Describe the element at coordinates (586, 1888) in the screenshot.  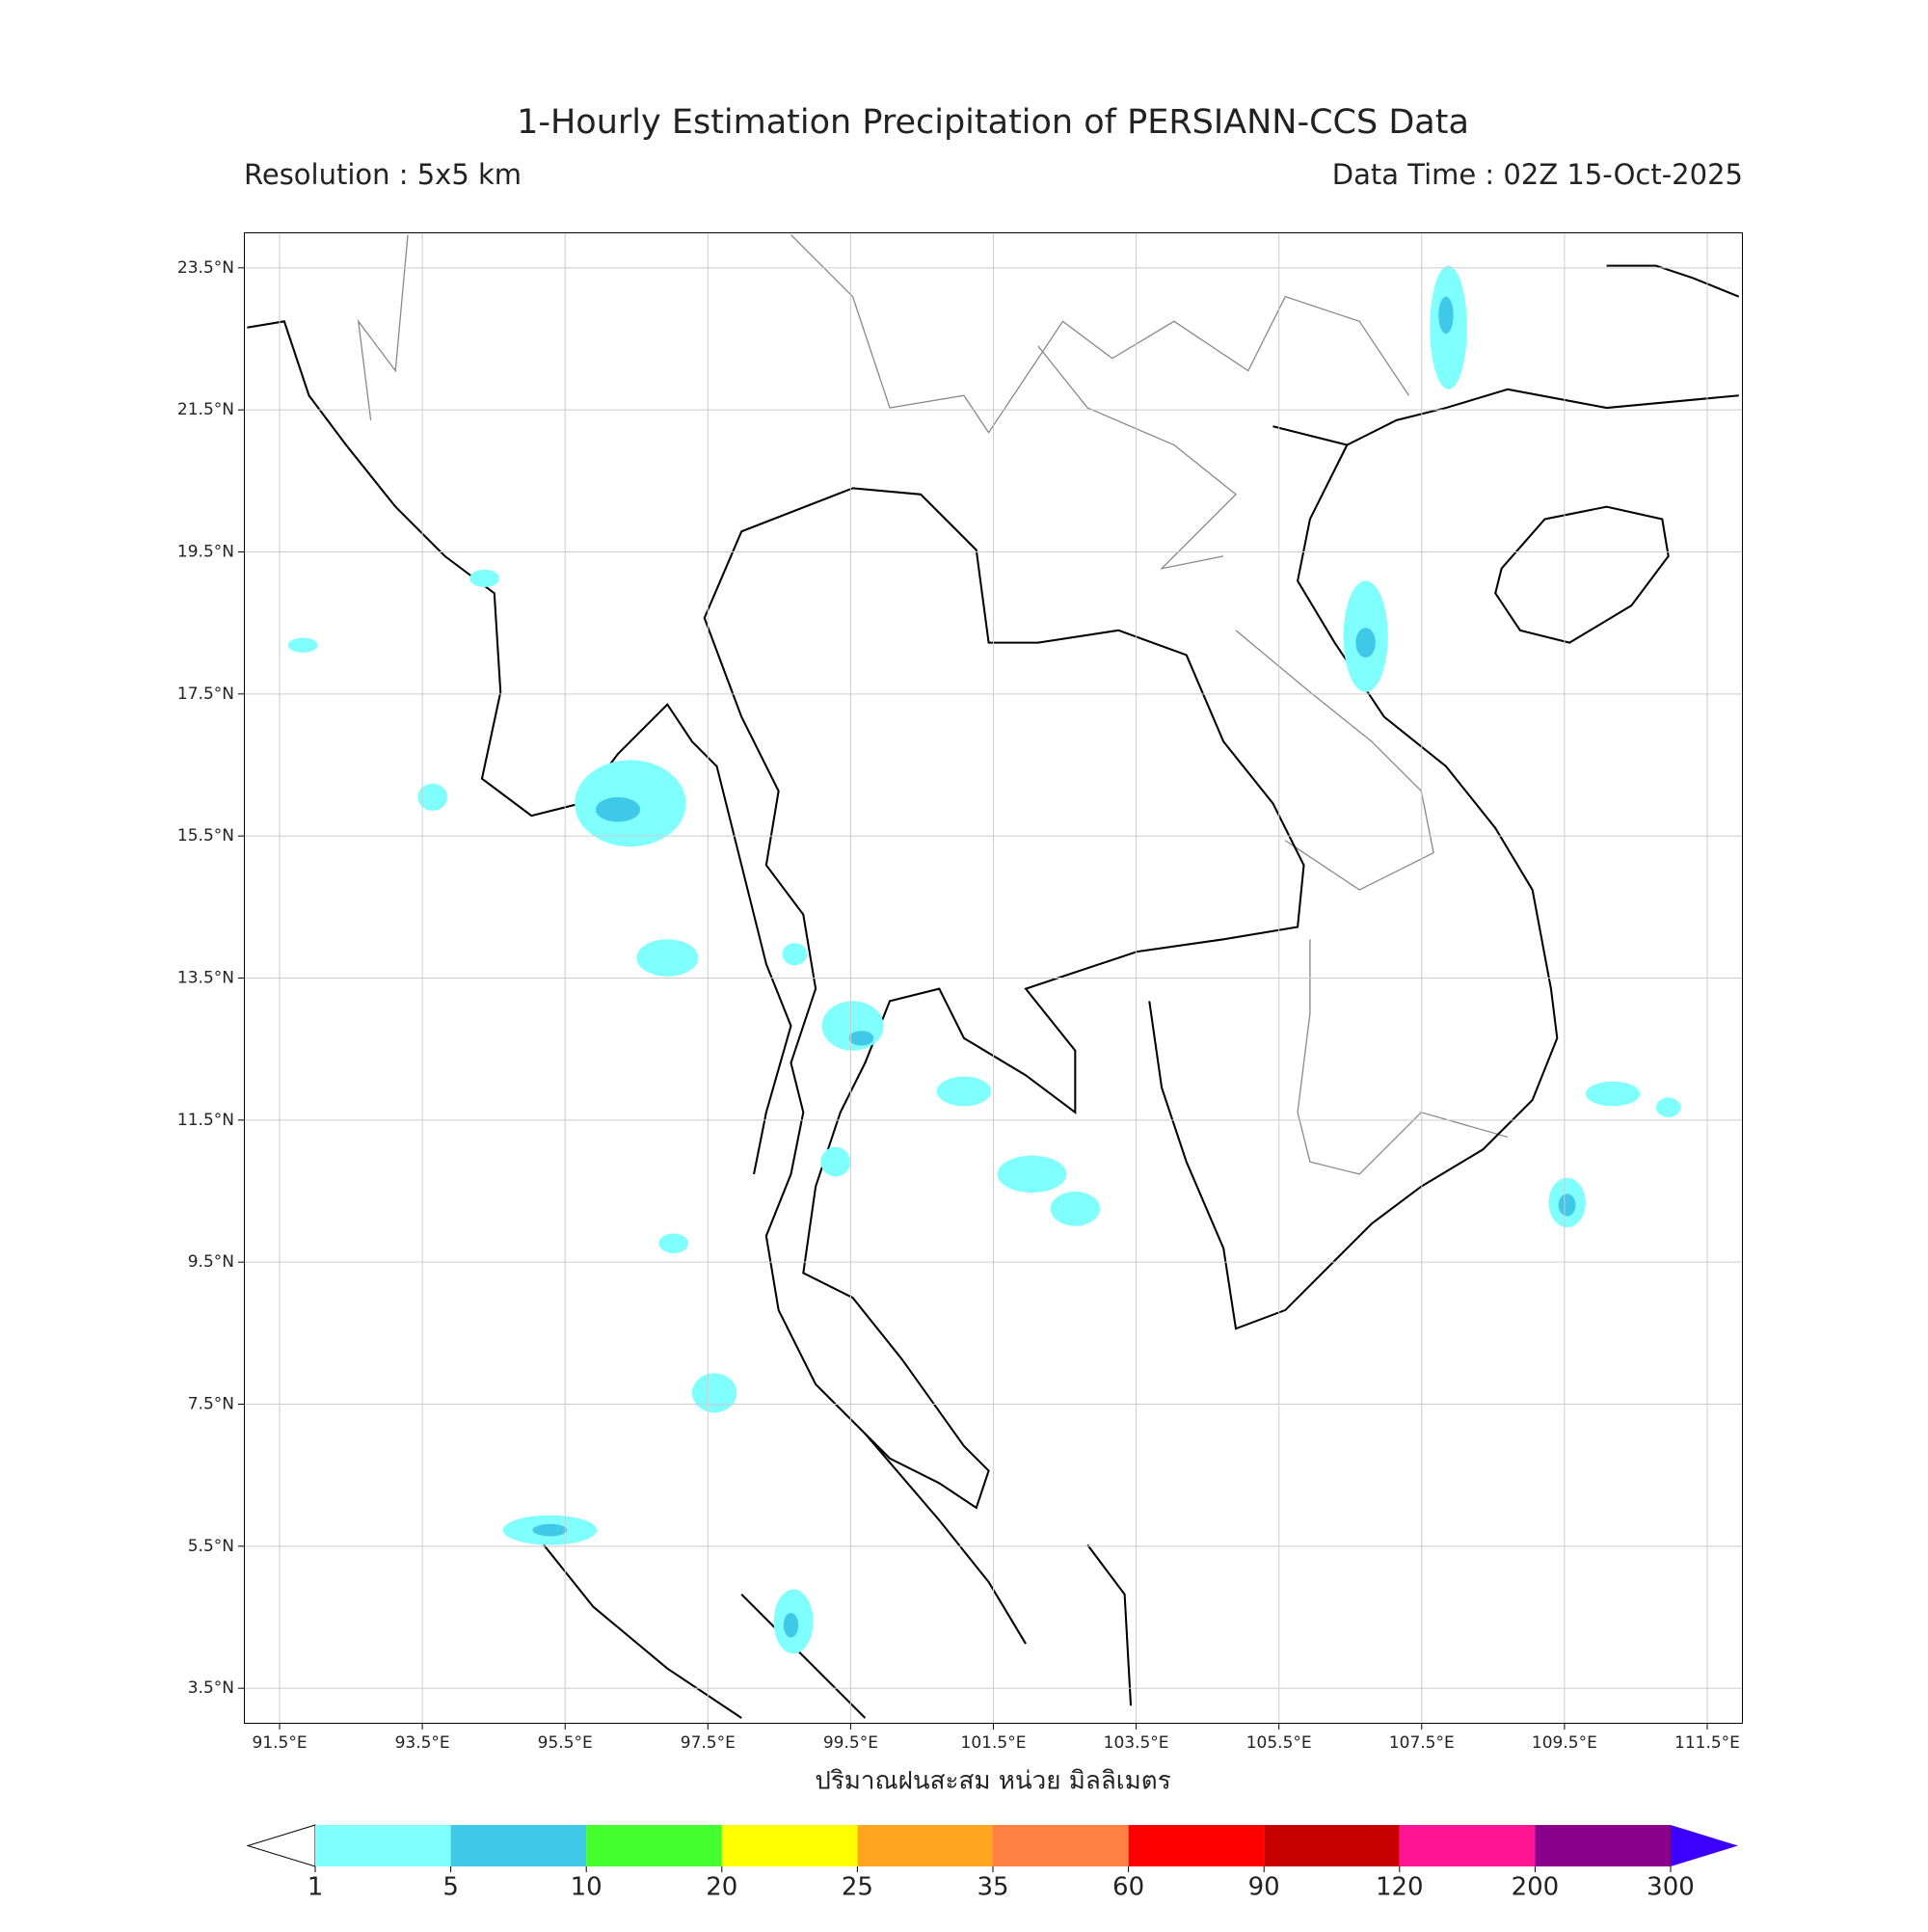
I see `colorbar-label: 10` at that location.